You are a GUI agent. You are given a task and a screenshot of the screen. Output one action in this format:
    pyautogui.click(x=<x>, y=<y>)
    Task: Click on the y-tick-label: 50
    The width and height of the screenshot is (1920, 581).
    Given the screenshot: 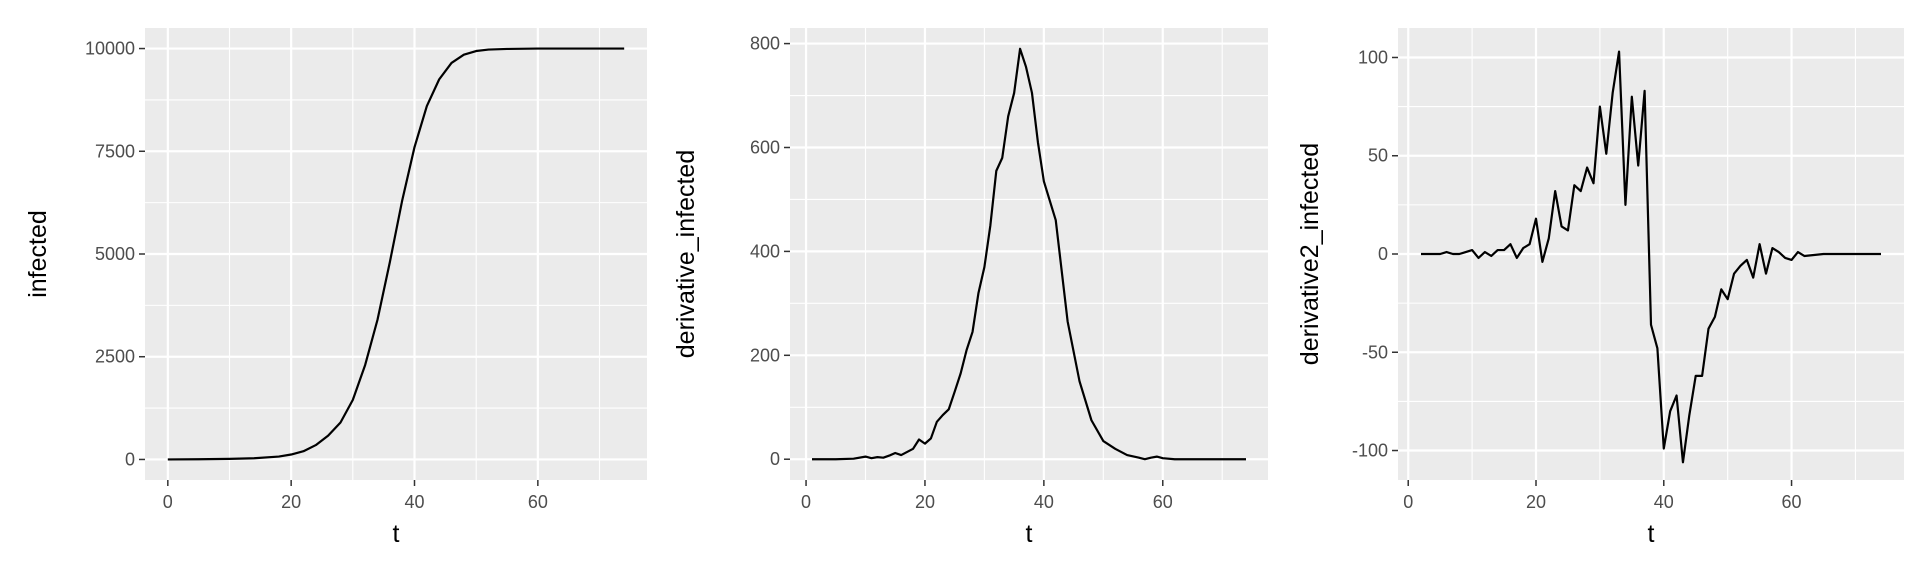 What is the action you would take?
    pyautogui.click(x=1378, y=156)
    